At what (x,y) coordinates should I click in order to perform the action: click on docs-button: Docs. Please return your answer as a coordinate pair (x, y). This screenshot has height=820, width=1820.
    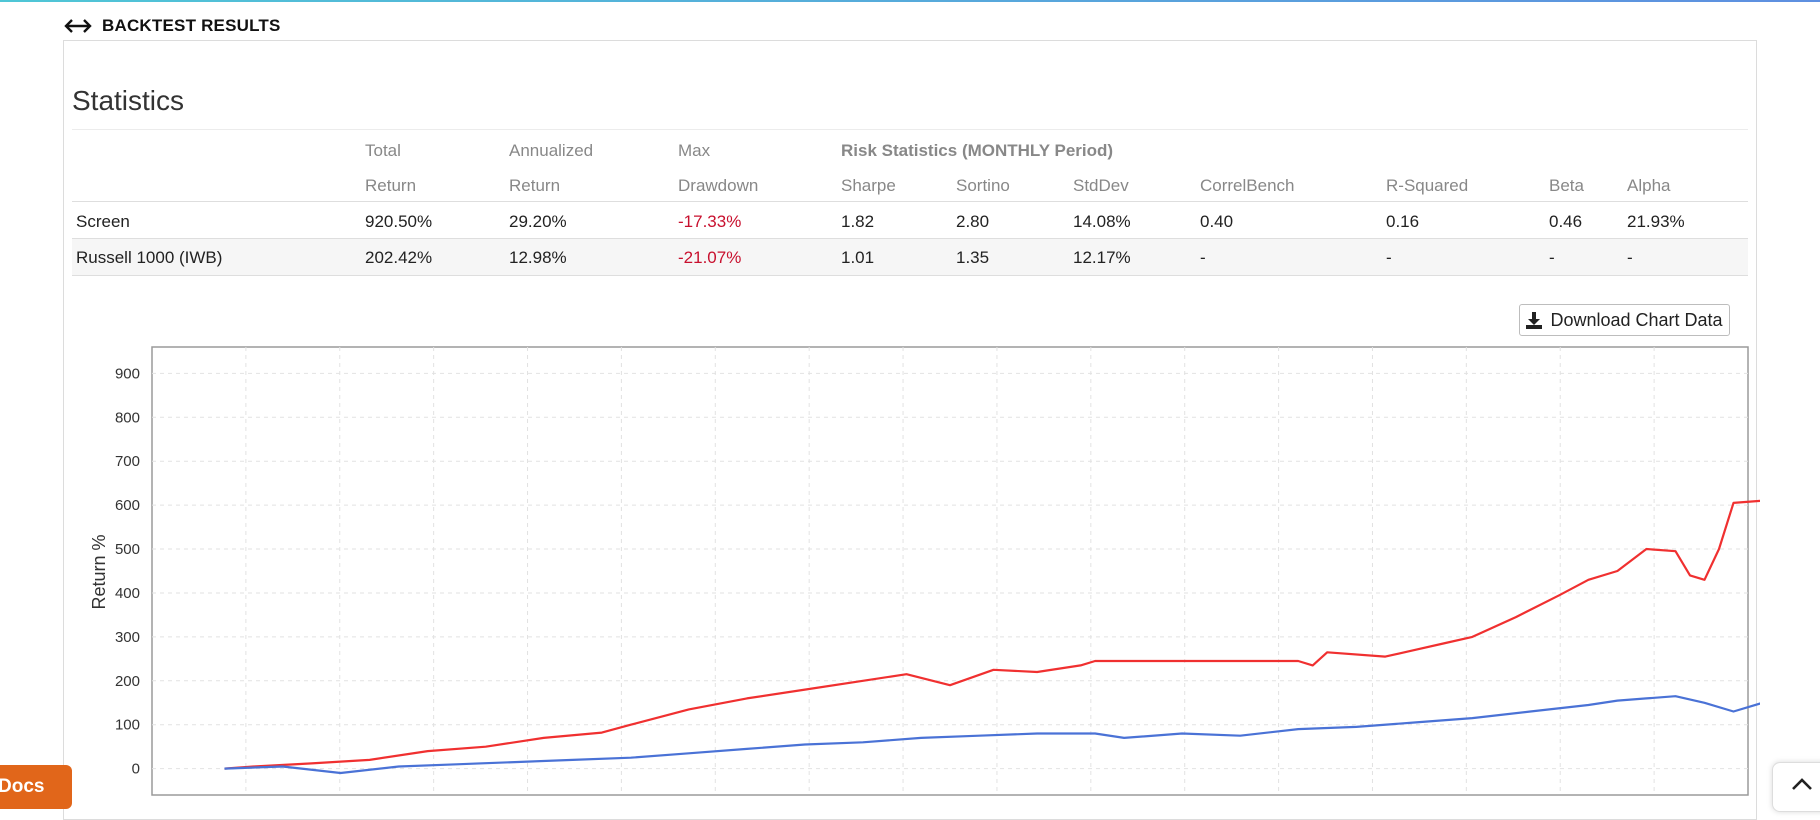
    Looking at the image, I should click on (36, 787).